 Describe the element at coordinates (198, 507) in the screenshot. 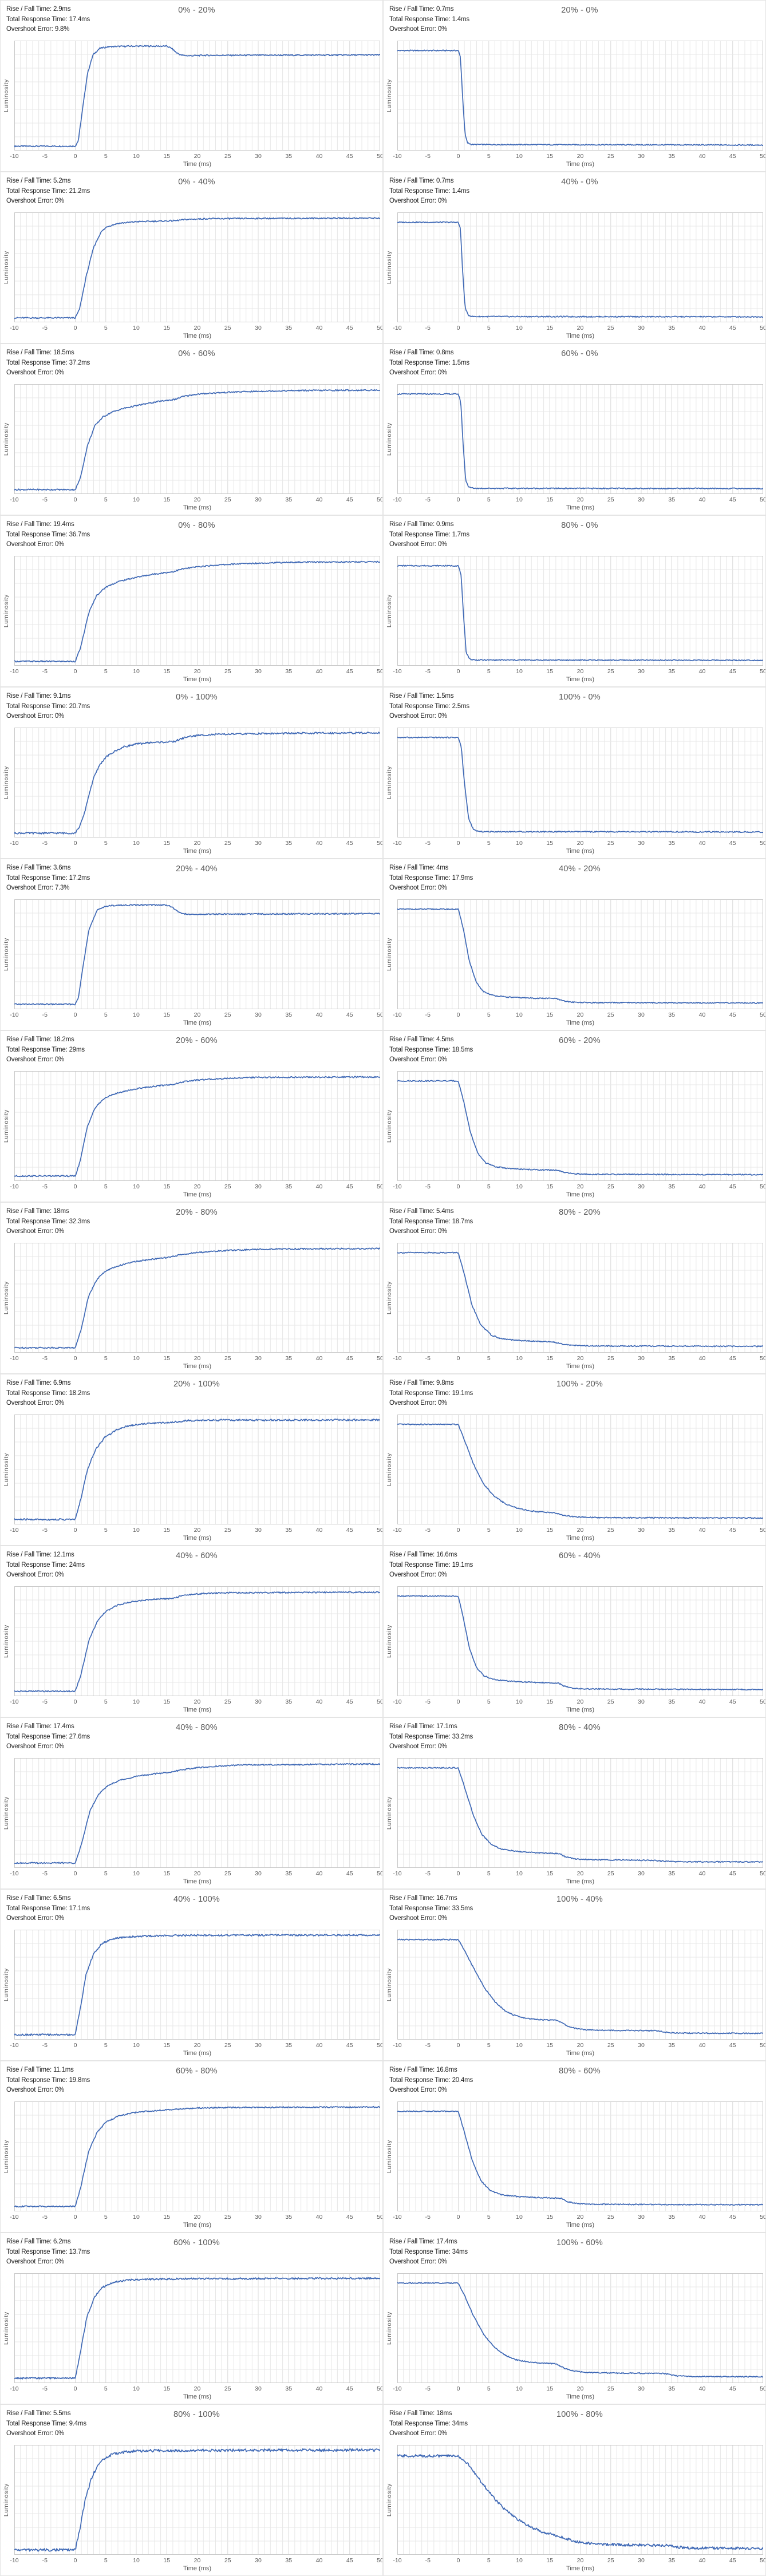

I see `x-axis-label: Time (ms)` at that location.